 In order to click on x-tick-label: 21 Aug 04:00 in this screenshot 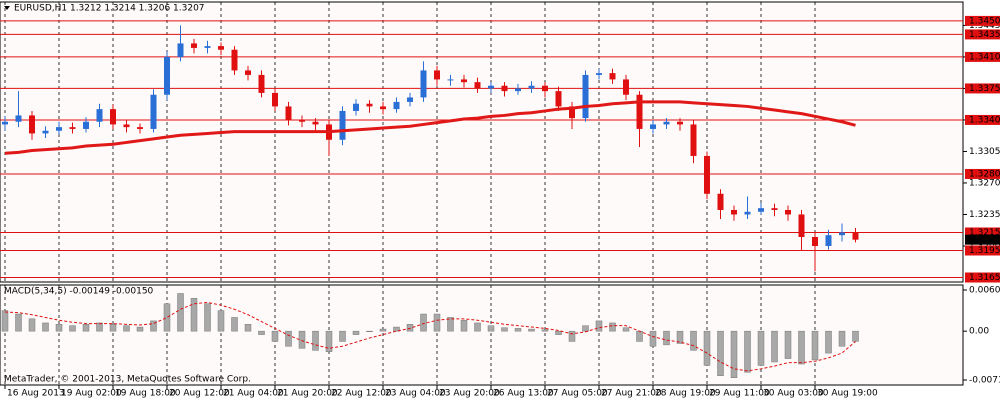, I will do `click(253, 394)`.